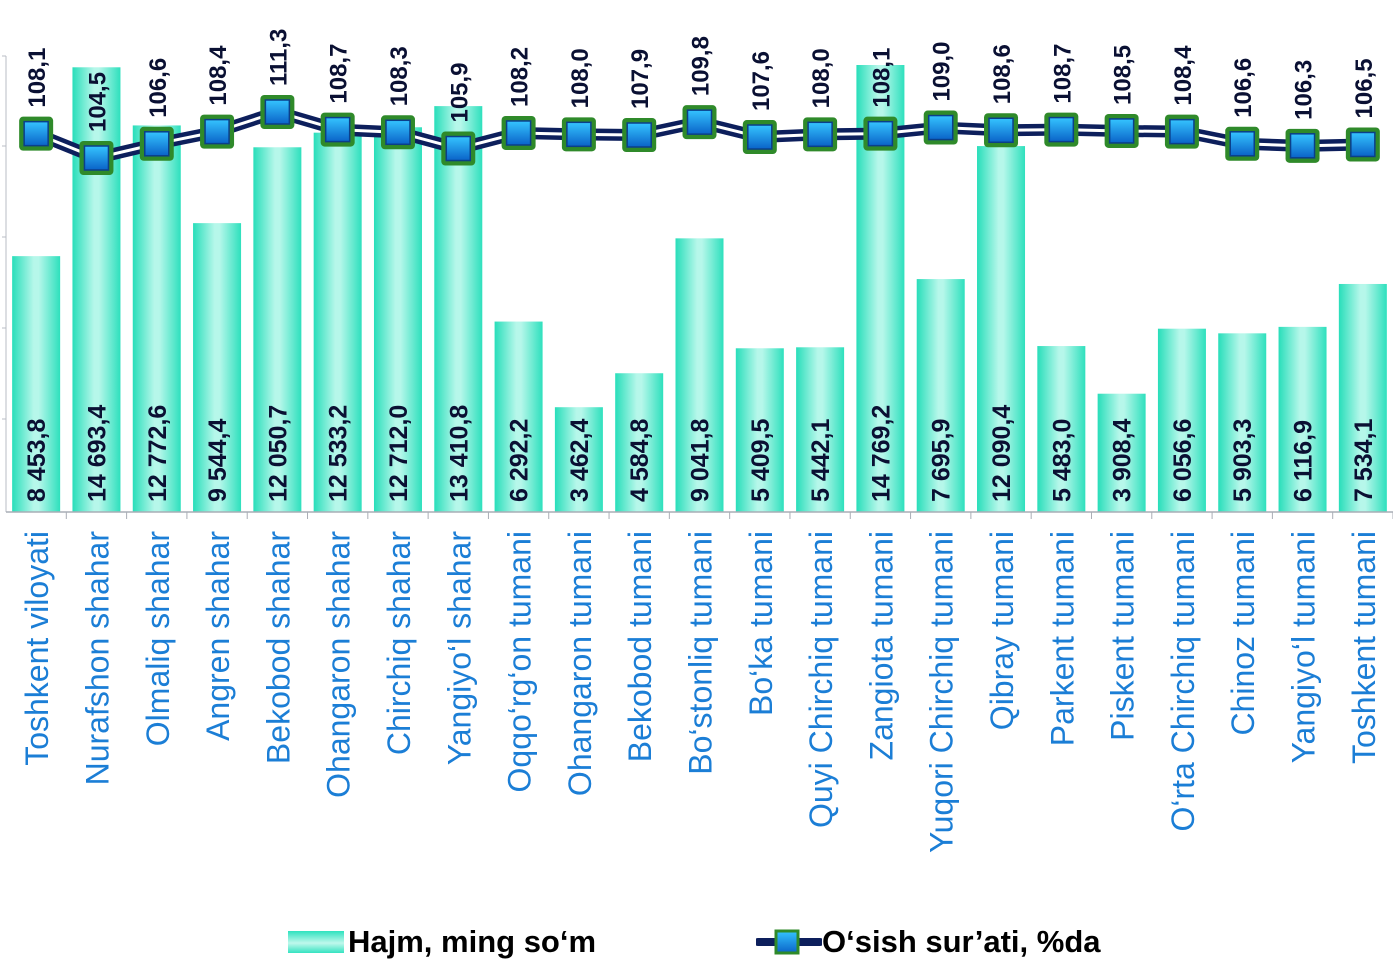 The width and height of the screenshot is (1393, 967). What do you see at coordinates (942, 71) in the screenshot?
I see `line-value-label: 109,0` at bounding box center [942, 71].